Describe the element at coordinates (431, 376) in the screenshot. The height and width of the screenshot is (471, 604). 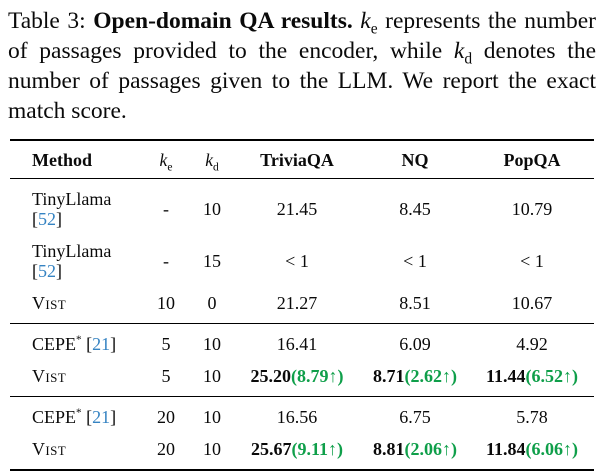
I see `score-delta: (2.62↑)` at that location.